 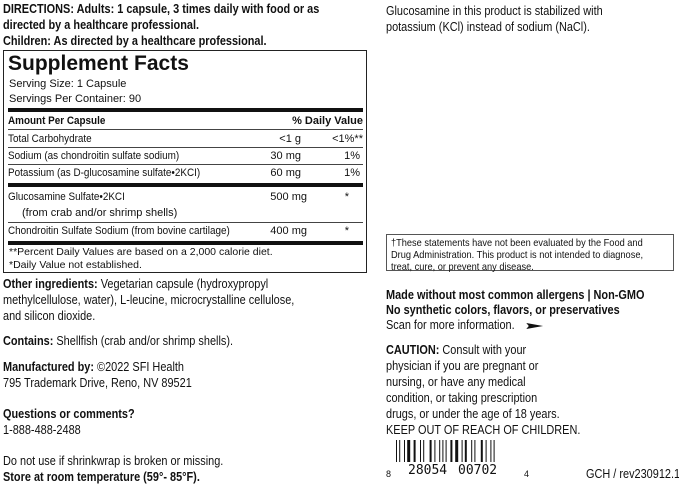 What do you see at coordinates (101, 476) in the screenshot?
I see `storage-instructions: Store at room temperature (59°- 85°F).` at bounding box center [101, 476].